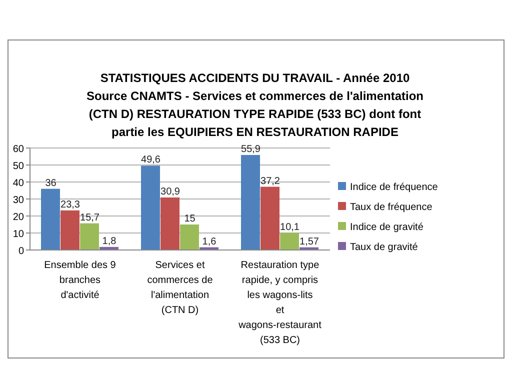 This screenshot has width=512, height=384. What do you see at coordinates (290, 227) in the screenshot?
I see `data-label: 10,1` at bounding box center [290, 227].